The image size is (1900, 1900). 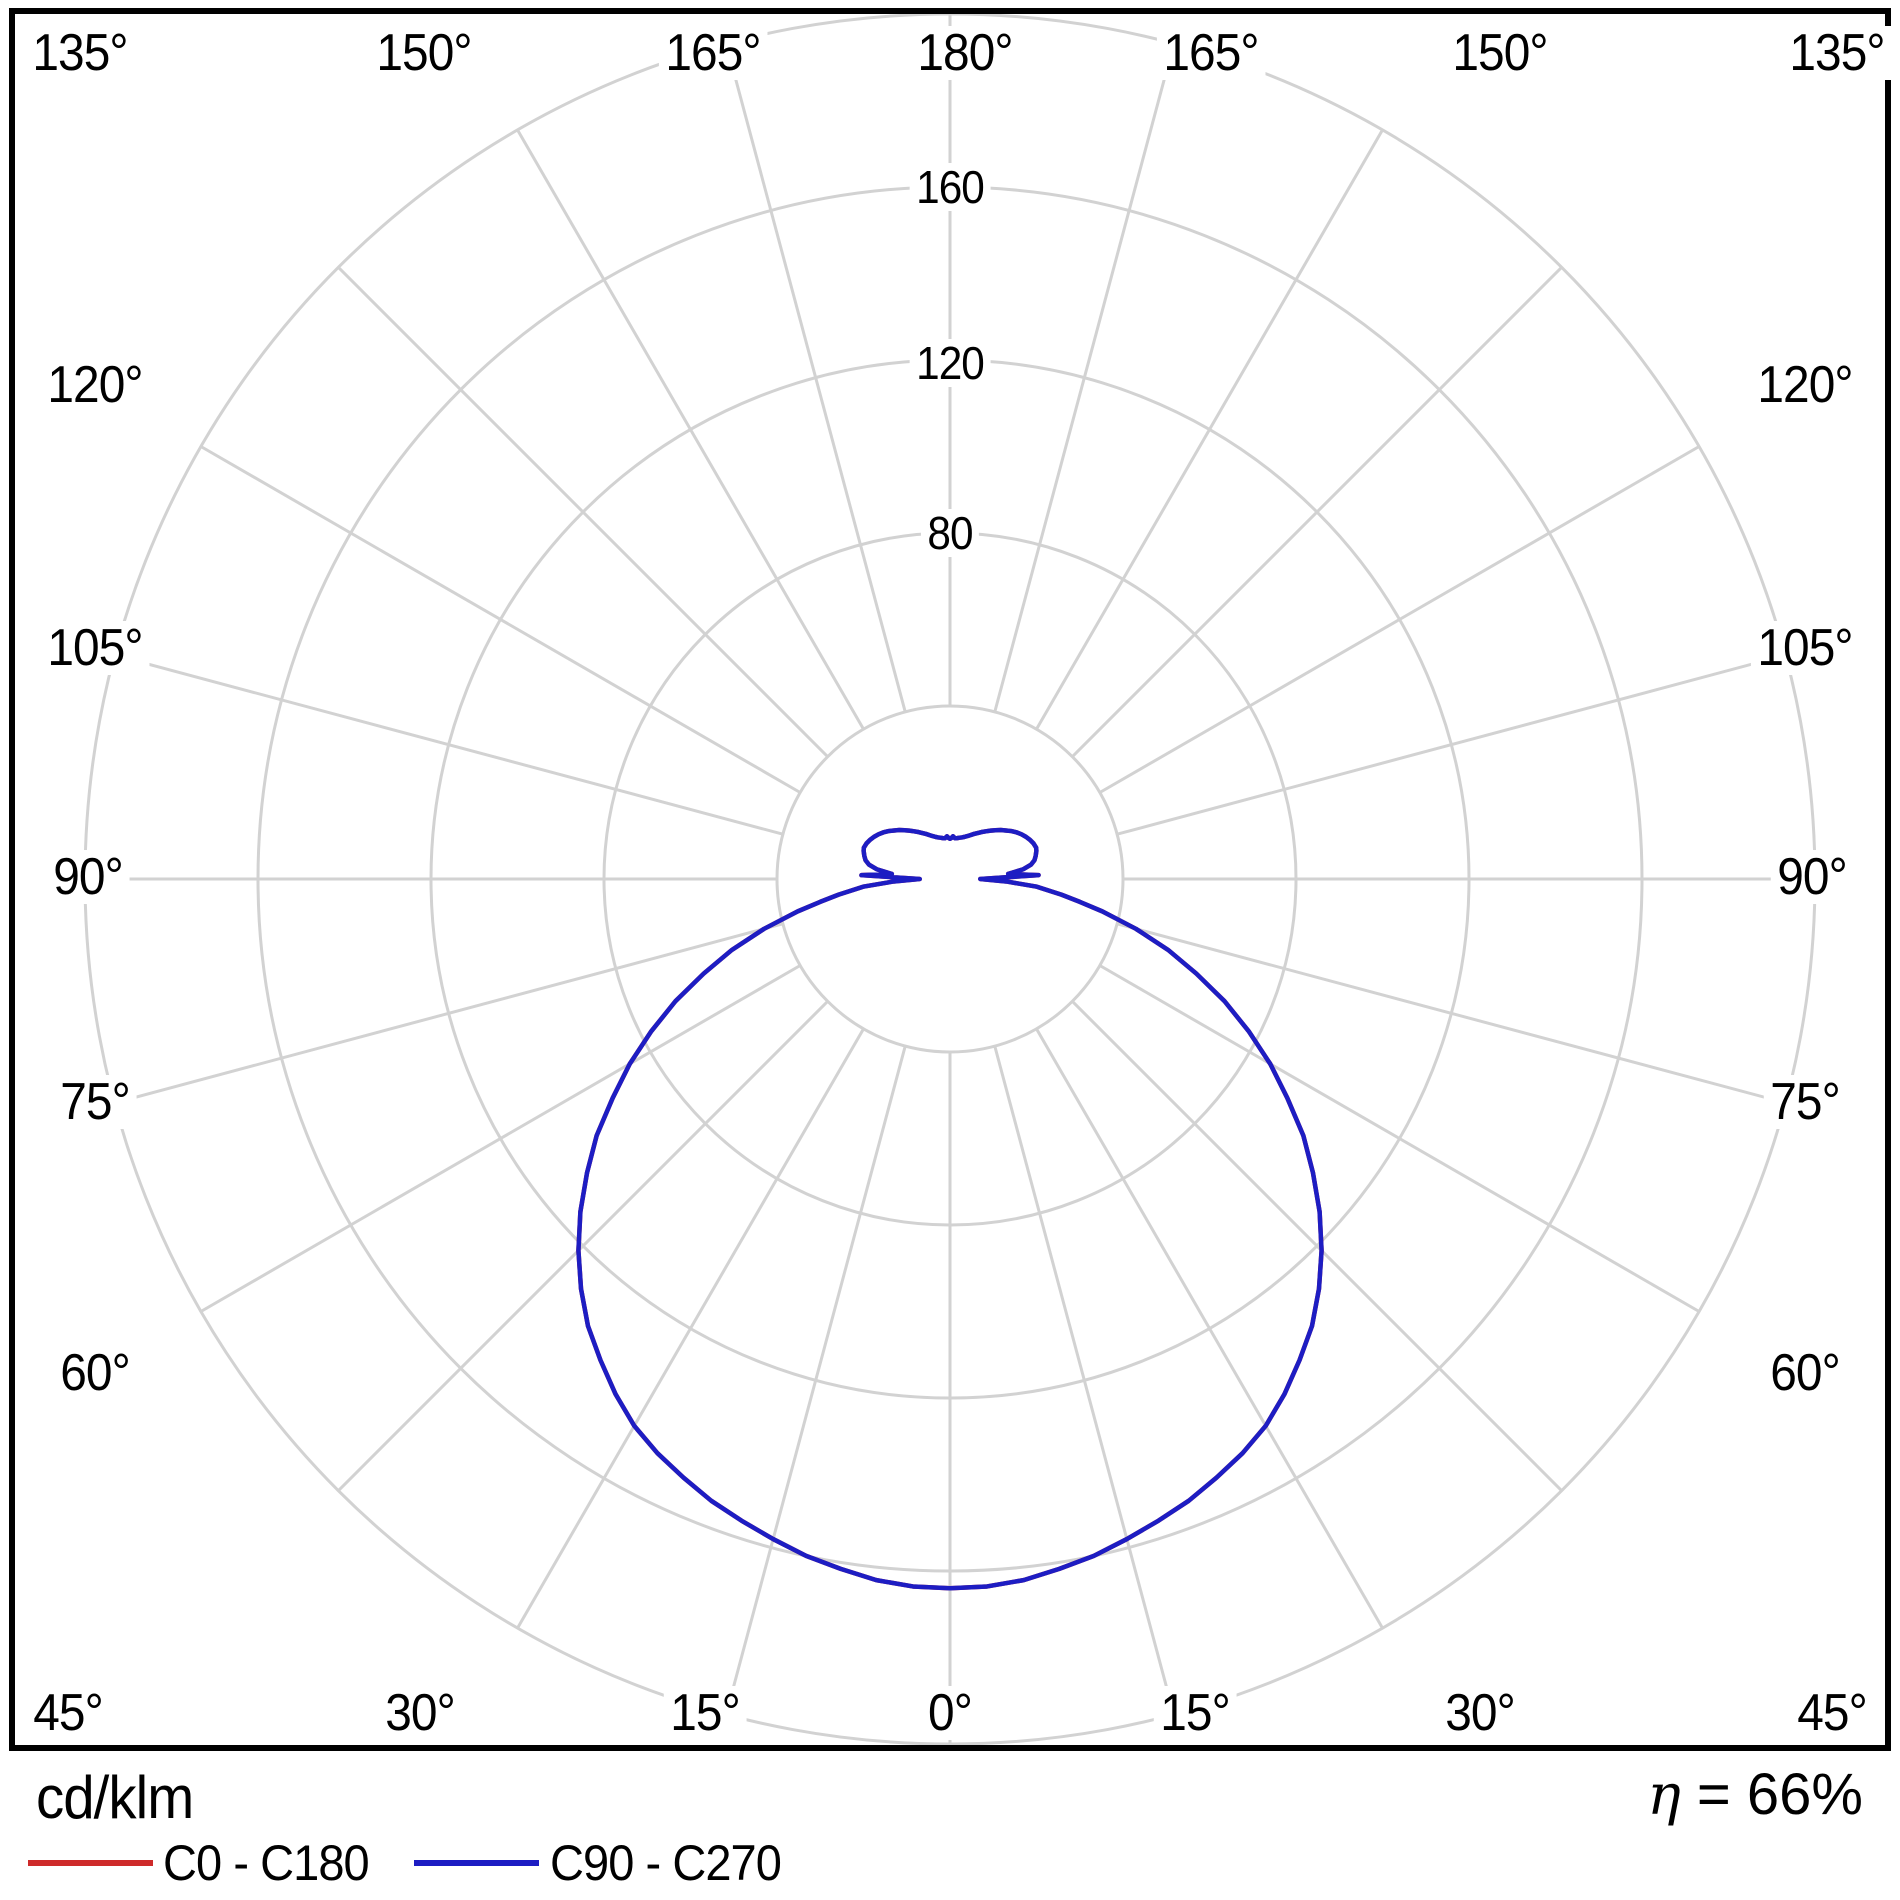 What do you see at coordinates (90, 1863) in the screenshot?
I see `legend-swatch-c0-c180` at bounding box center [90, 1863].